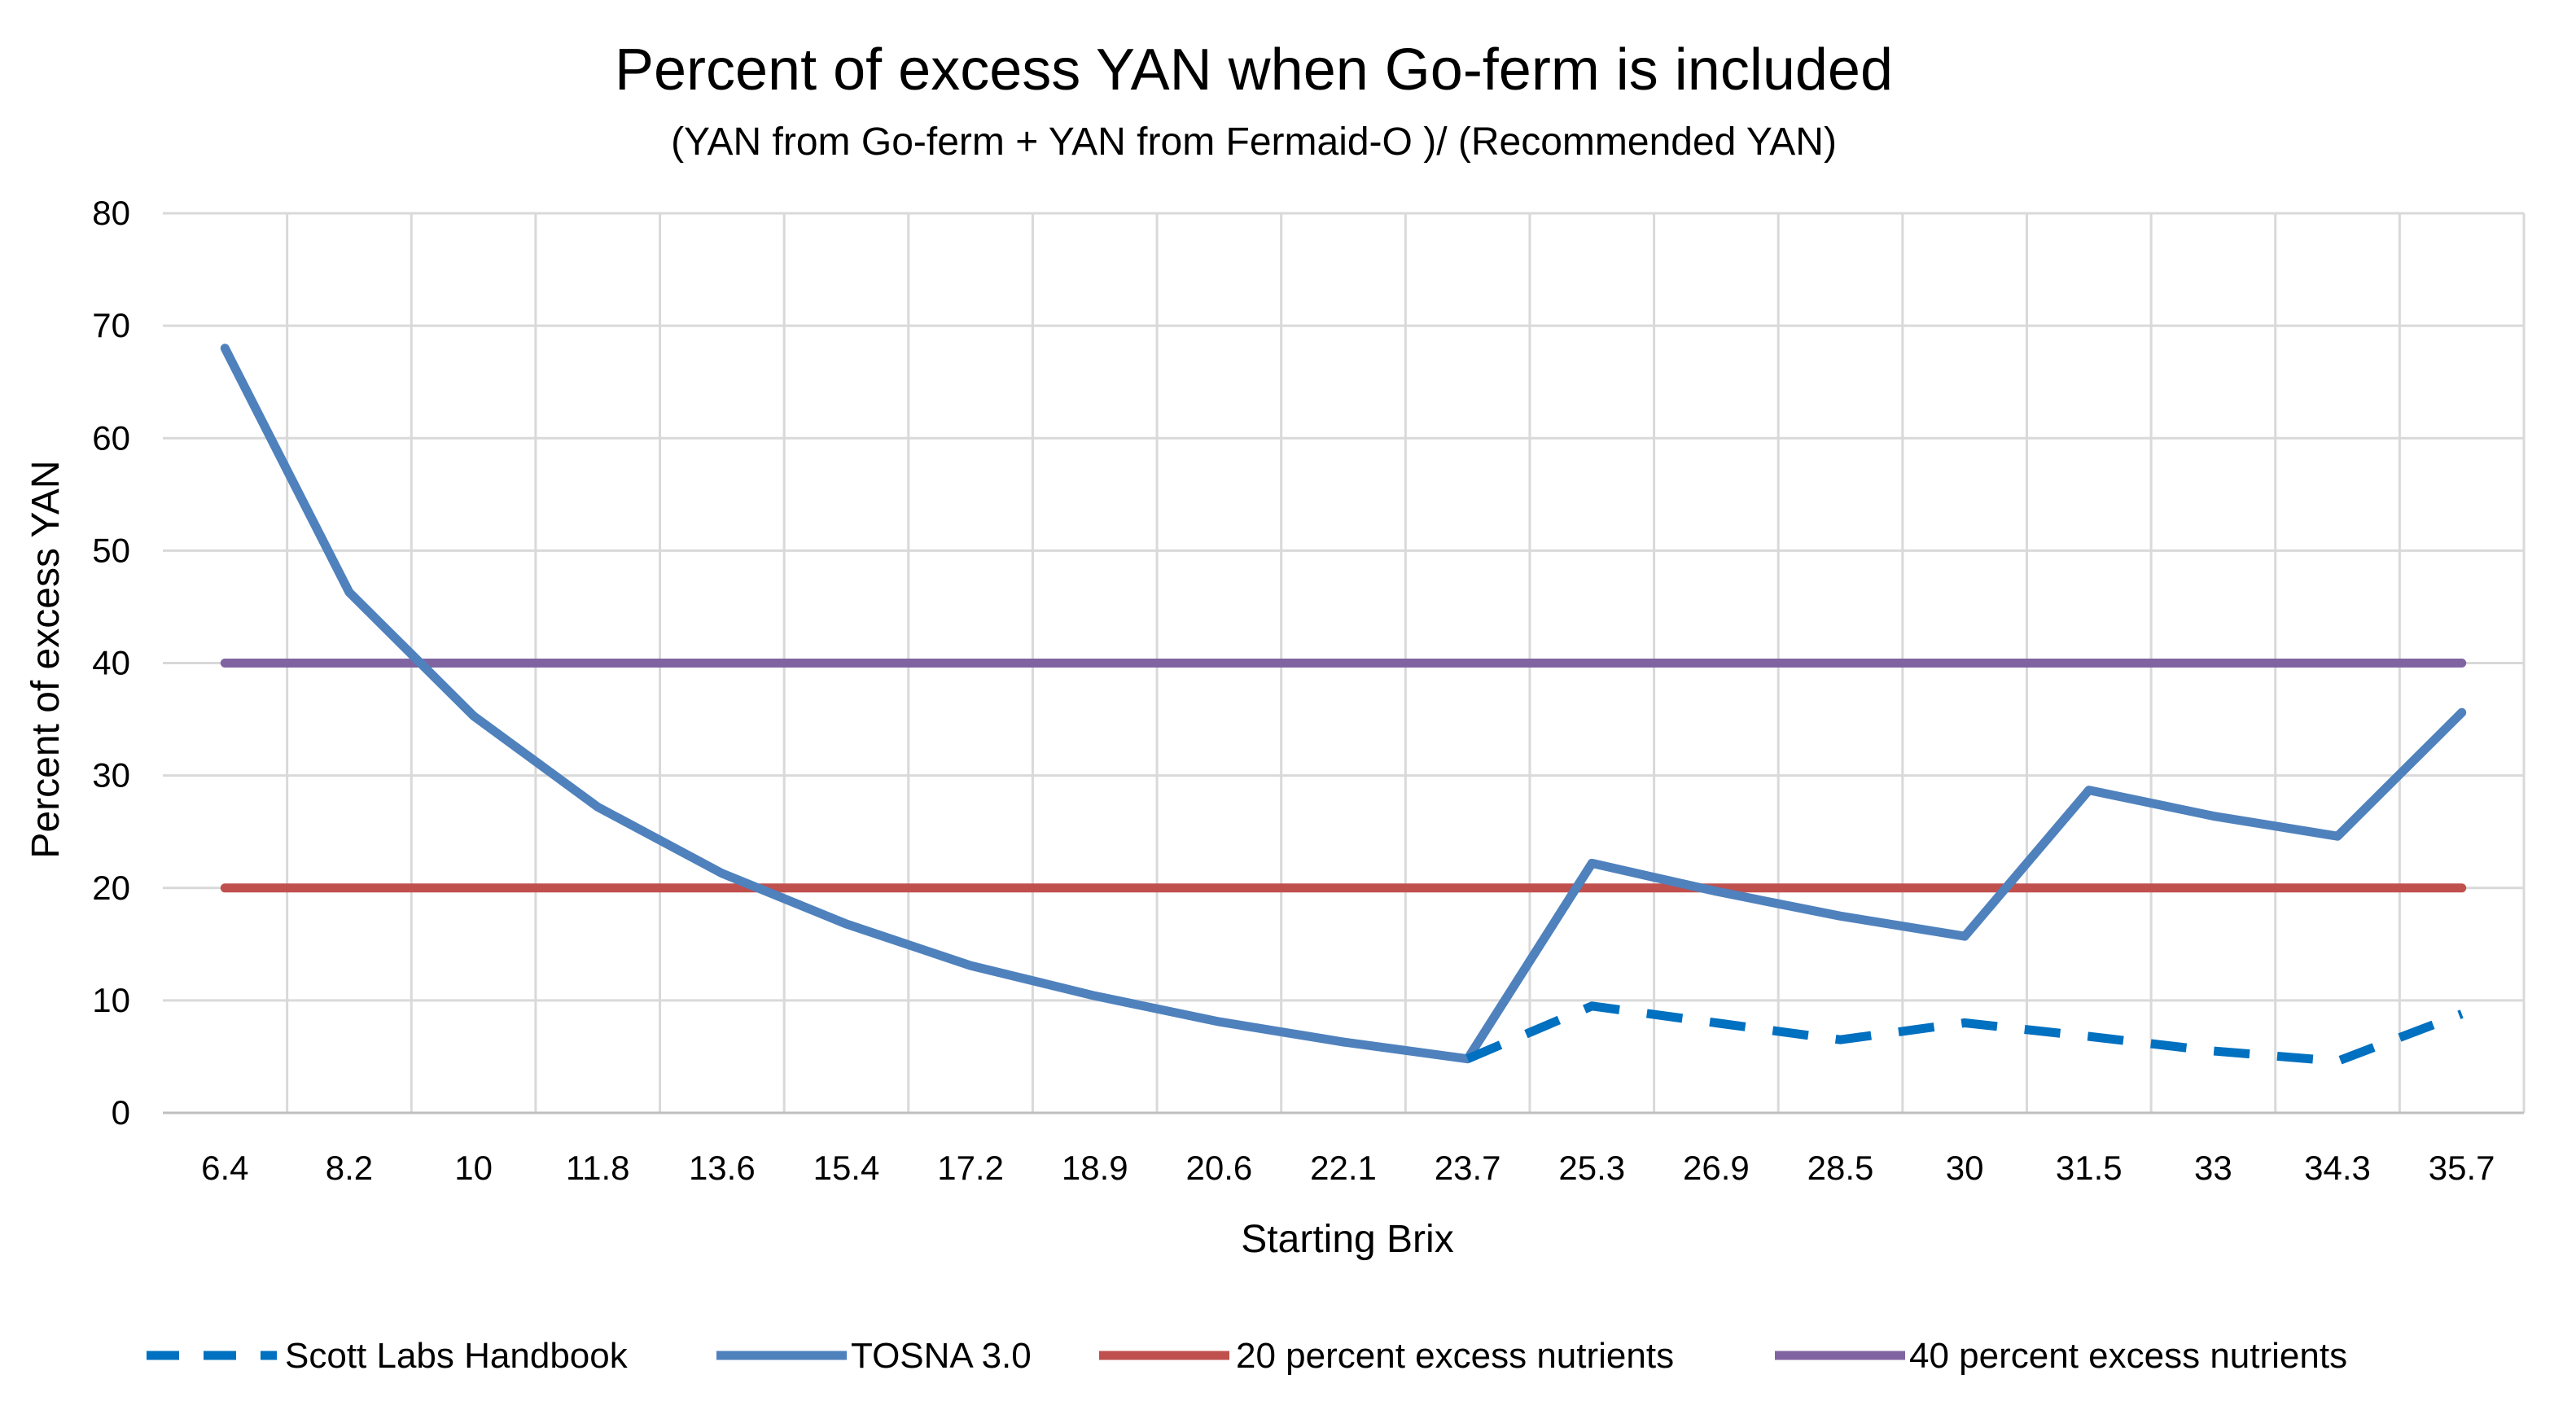 Image resolution: width=2576 pixels, height=1423 pixels. I want to click on x-tick-label: 17.2, so click(971, 1168).